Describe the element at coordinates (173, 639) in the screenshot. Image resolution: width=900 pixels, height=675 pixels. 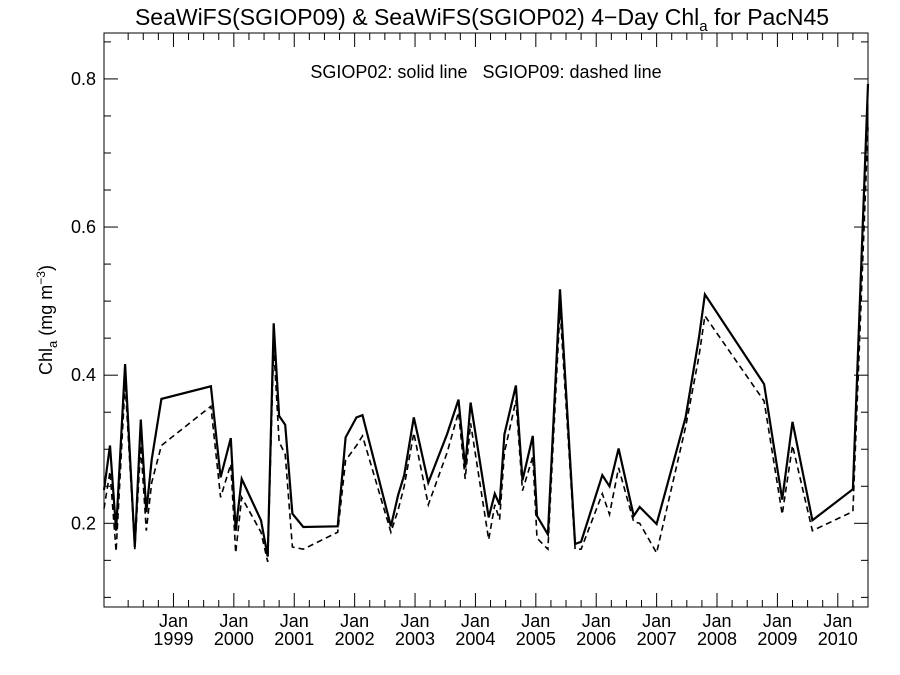
I see `x-tick-year-label: 1999` at that location.